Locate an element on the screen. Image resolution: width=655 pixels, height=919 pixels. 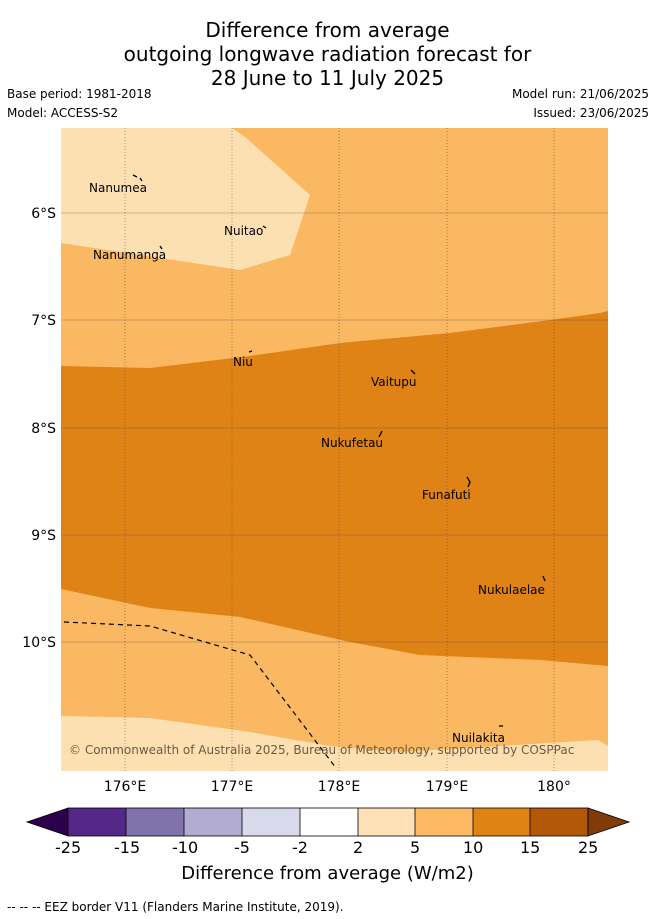
colorbar-tick-neg25: -25 is located at coordinates (68, 847).